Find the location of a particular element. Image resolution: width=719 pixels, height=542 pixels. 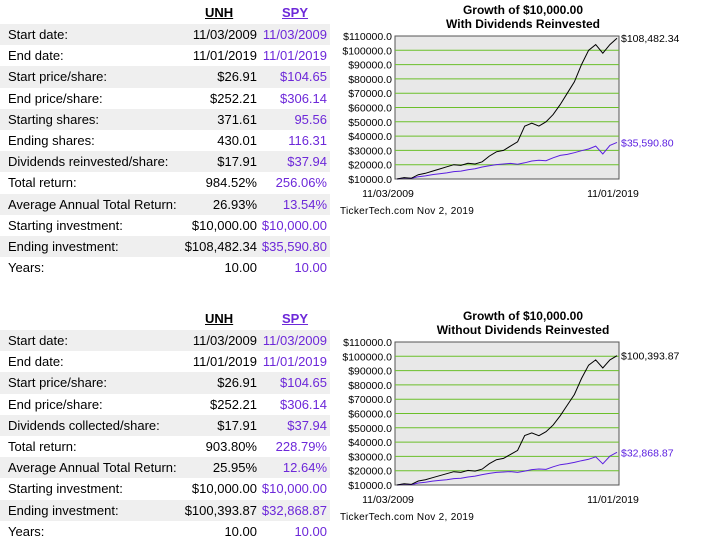

chart-title-line-1: Growth of $10,000.00 is located at coordinates (523, 10).